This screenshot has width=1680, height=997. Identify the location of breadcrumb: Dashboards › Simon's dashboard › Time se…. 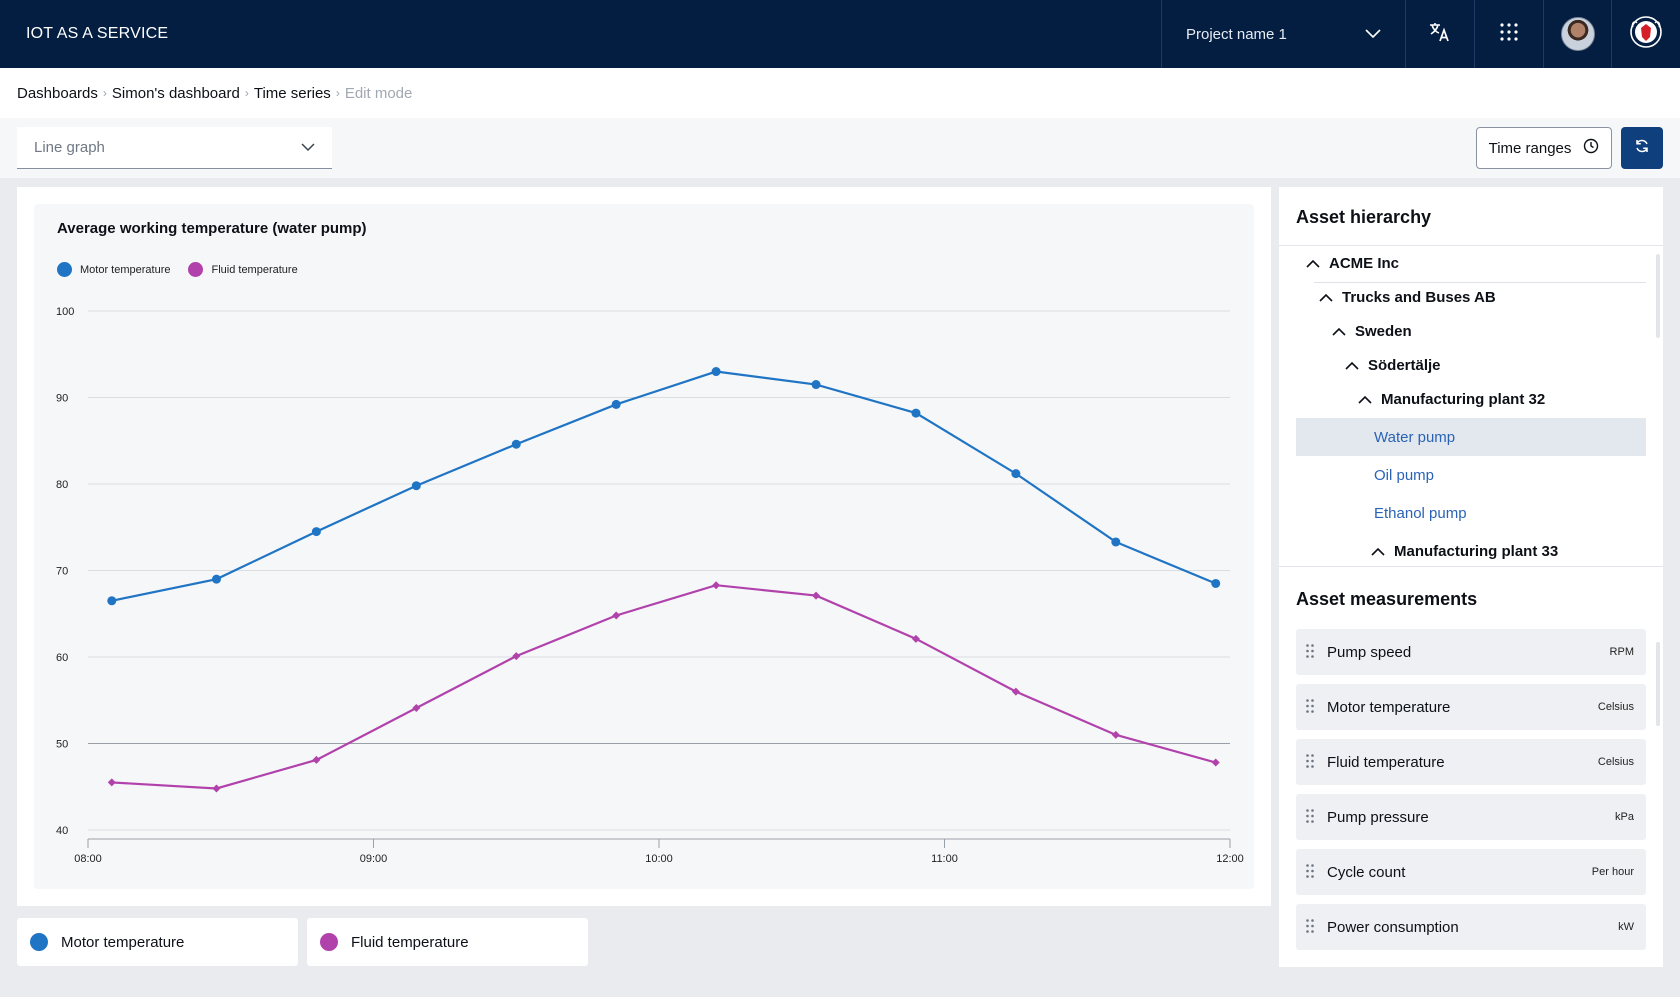
(840, 93).